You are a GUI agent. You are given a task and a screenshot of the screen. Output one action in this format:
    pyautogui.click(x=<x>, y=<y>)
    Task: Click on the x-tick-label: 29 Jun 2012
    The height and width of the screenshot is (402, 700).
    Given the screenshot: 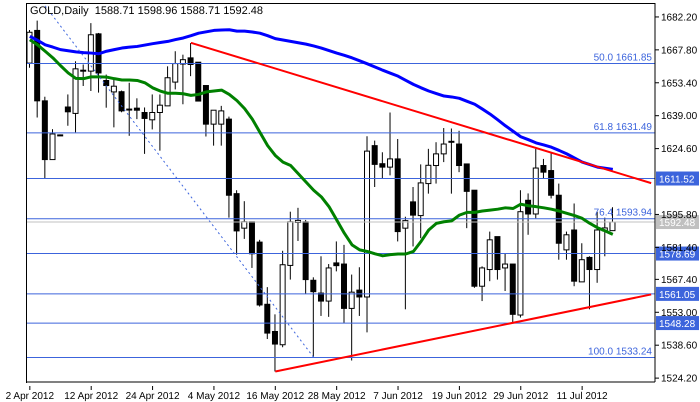 What is the action you would take?
    pyautogui.click(x=521, y=396)
    